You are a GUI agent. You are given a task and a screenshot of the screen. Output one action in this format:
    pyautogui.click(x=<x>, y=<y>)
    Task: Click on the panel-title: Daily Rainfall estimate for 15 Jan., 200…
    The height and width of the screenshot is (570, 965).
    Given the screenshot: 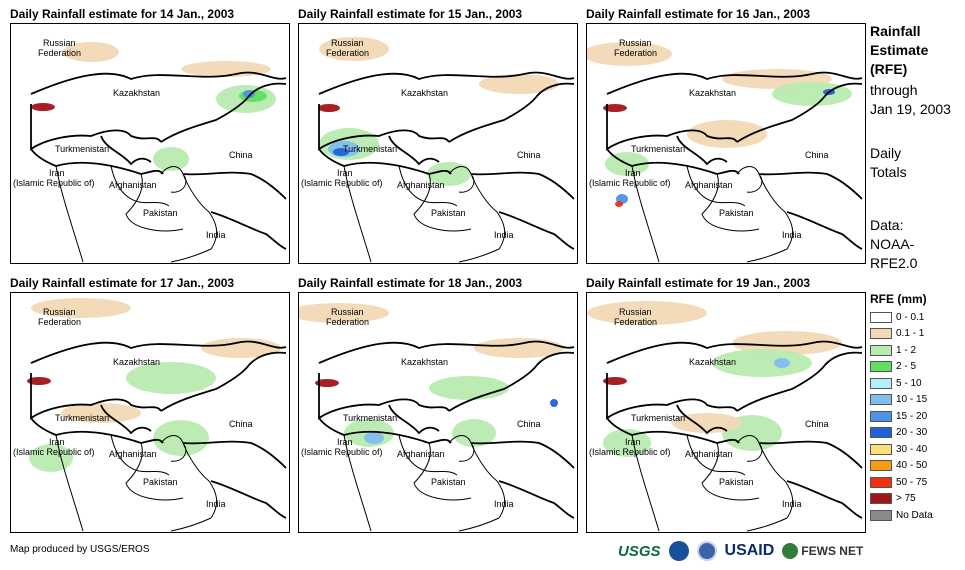 What is the action you would take?
    pyautogui.click(x=410, y=14)
    